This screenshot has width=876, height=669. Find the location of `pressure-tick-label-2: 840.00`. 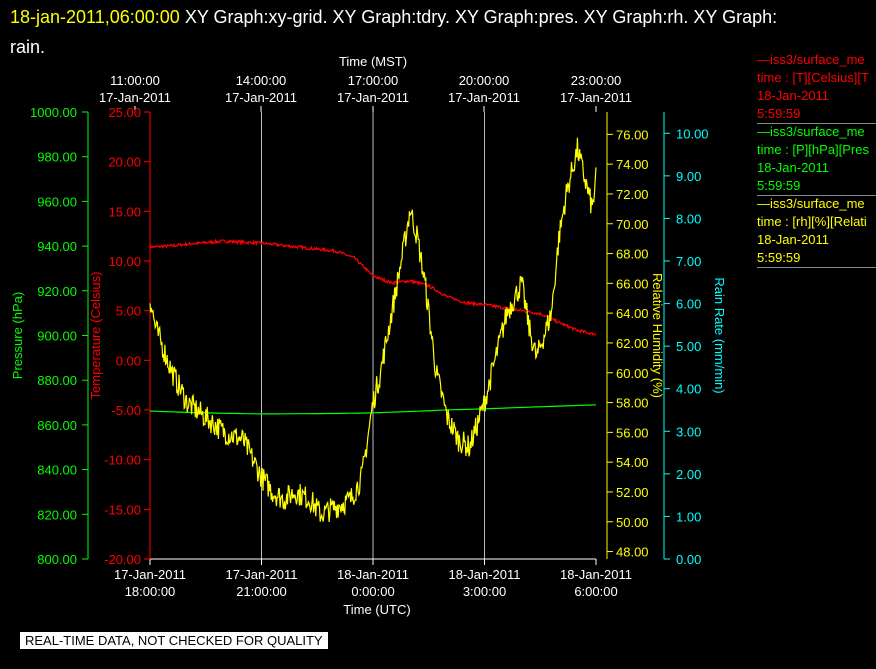

pressure-tick-label-2: 840.00 is located at coordinates (57, 470).